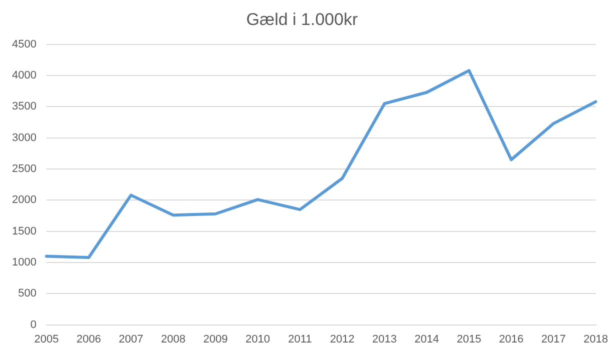 Image resolution: width=616 pixels, height=356 pixels. Describe the element at coordinates (24, 262) in the screenshot. I see `y-tick-label: 1000` at that location.